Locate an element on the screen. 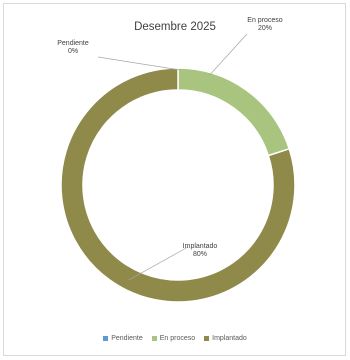  chart-title: Desembre 2025 is located at coordinates (175, 27).